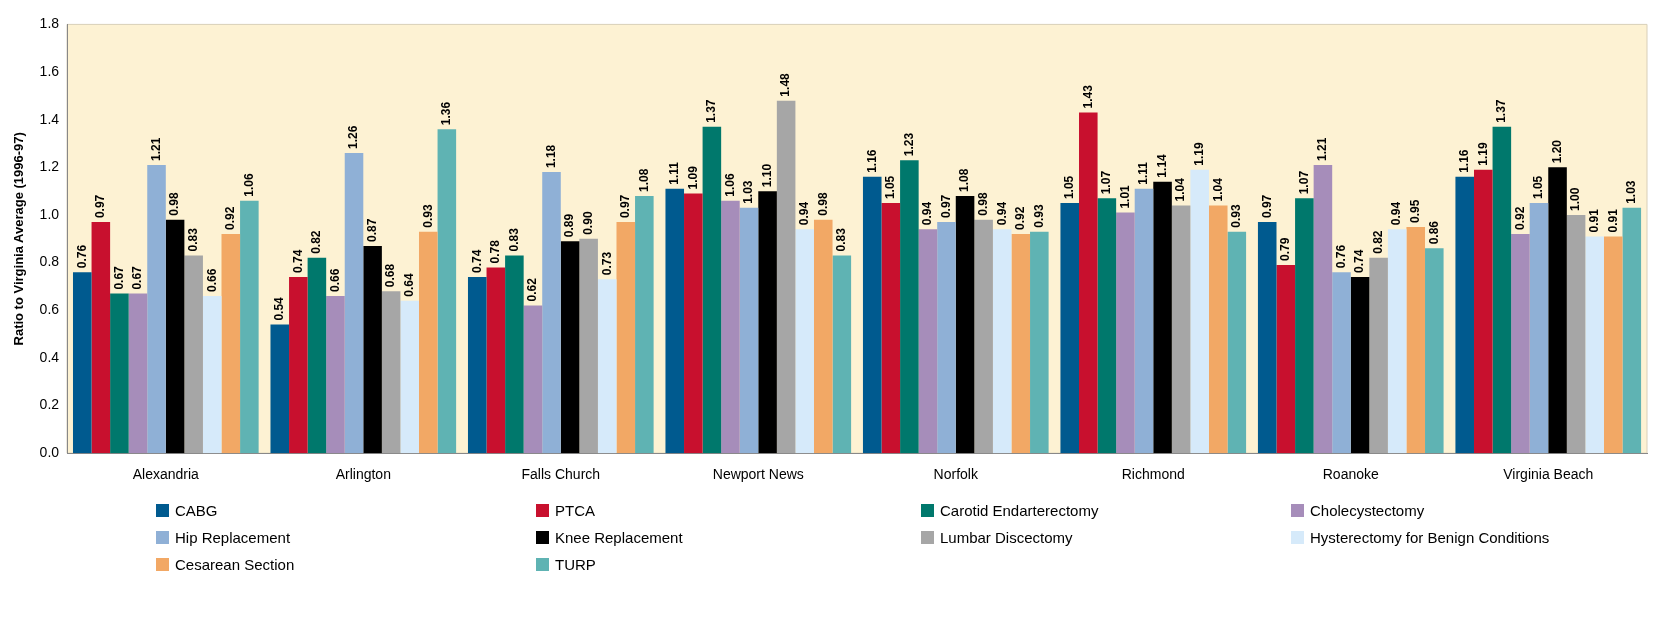 The height and width of the screenshot is (617, 1659). Describe the element at coordinates (513, 239) in the screenshot. I see `data-label: 0.83` at that location.